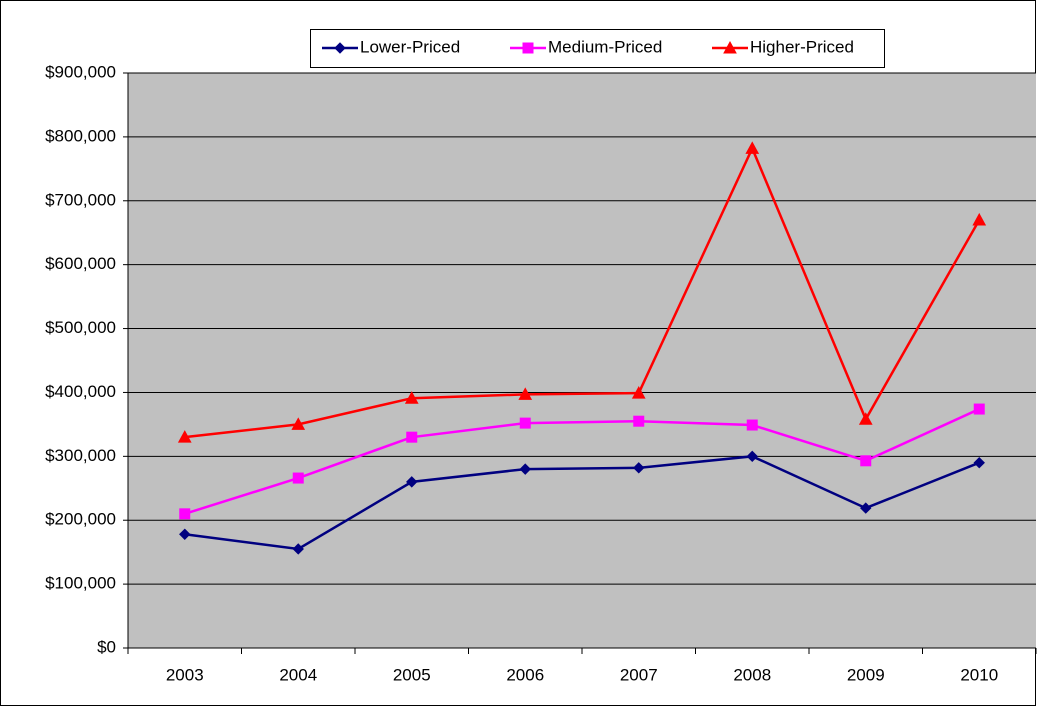 This screenshot has width=1037, height=707. Describe the element at coordinates (298, 674) in the screenshot. I see `x-tick-label: 2004` at that location.